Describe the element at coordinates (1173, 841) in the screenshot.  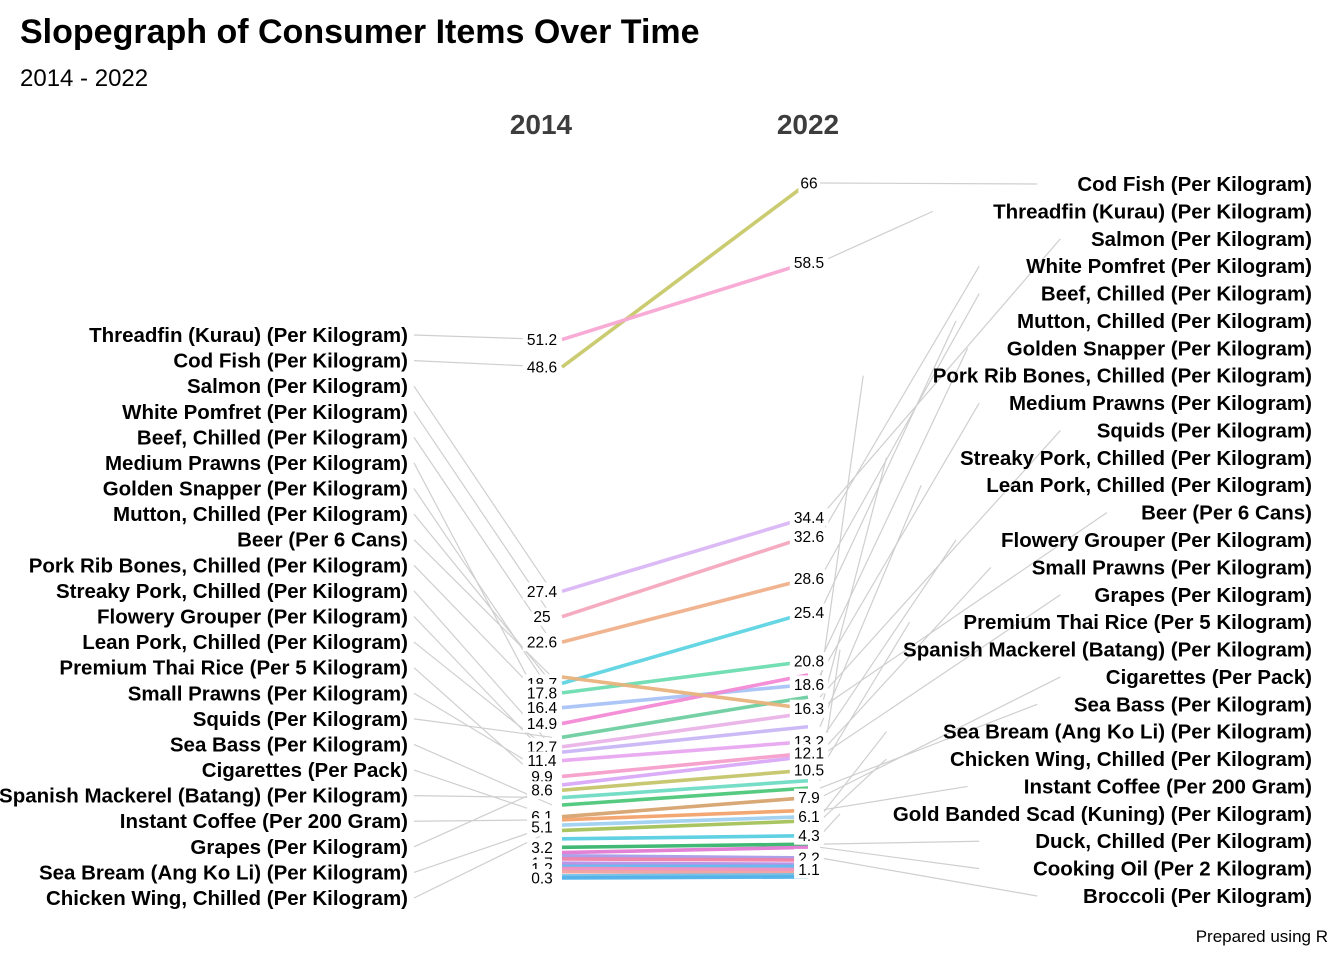
I see `right-item-label: Duck, Chilled (Per Kilogram)` at that location.